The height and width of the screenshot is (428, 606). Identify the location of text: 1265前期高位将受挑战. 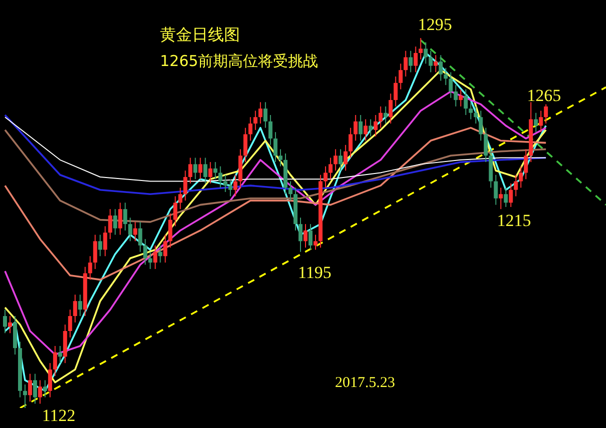
(239, 61).